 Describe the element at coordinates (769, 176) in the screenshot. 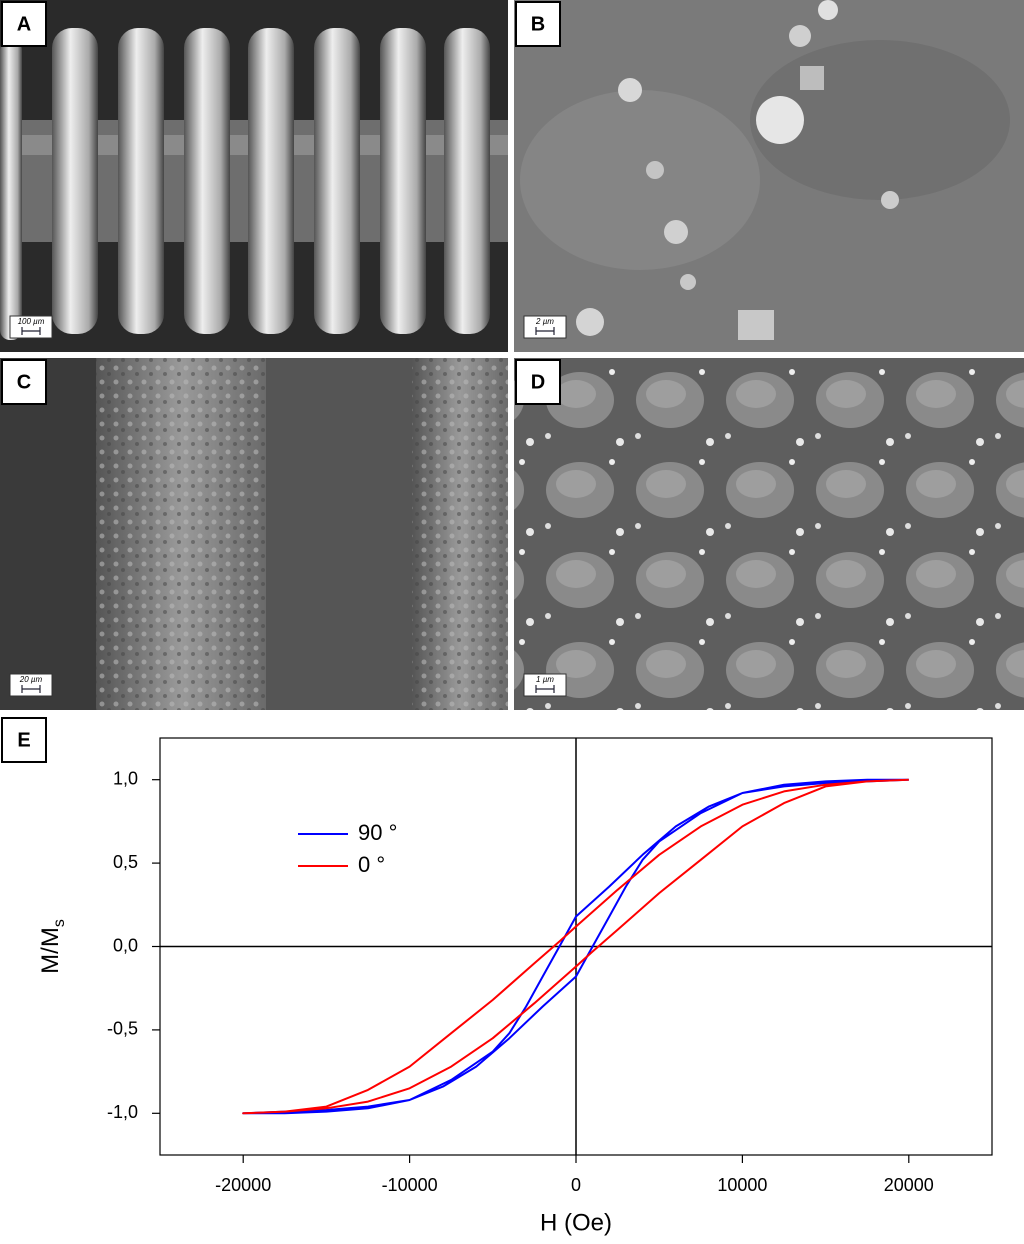

I see `sem-image-b` at that location.